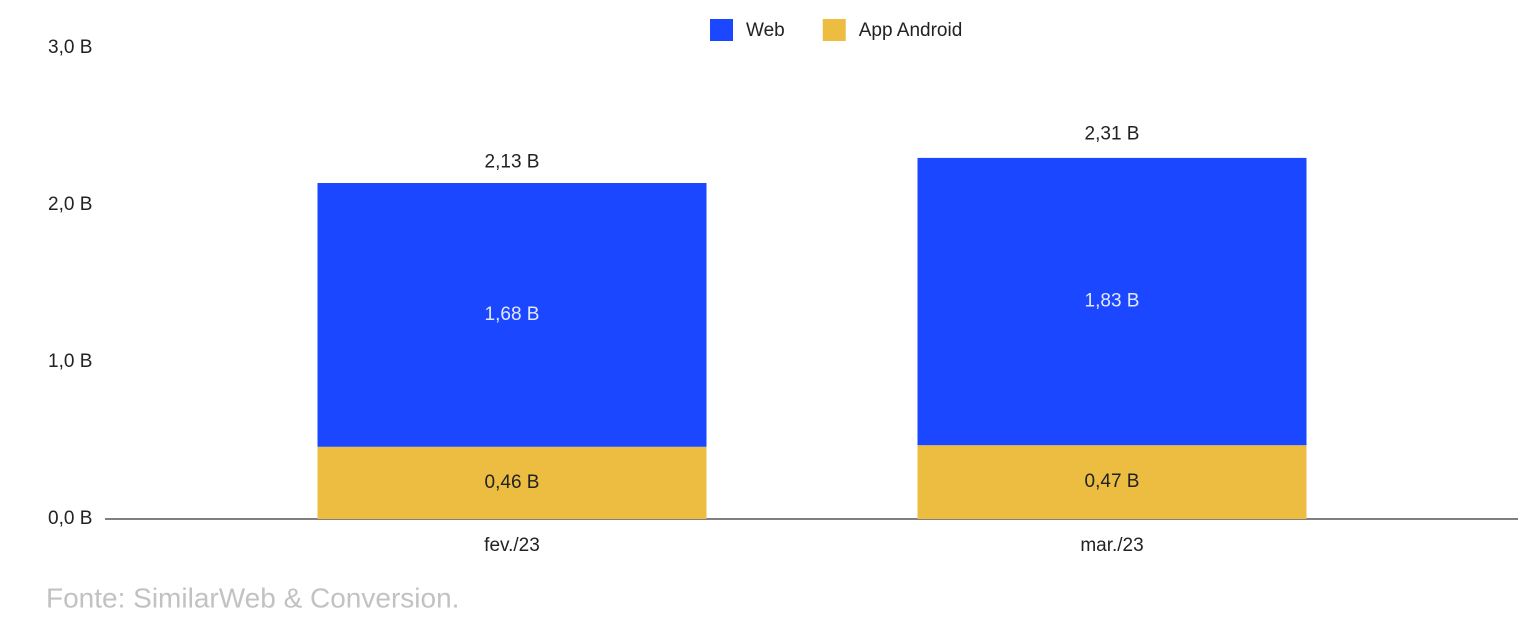  I want to click on value-label: 0,47 B, so click(1112, 481).